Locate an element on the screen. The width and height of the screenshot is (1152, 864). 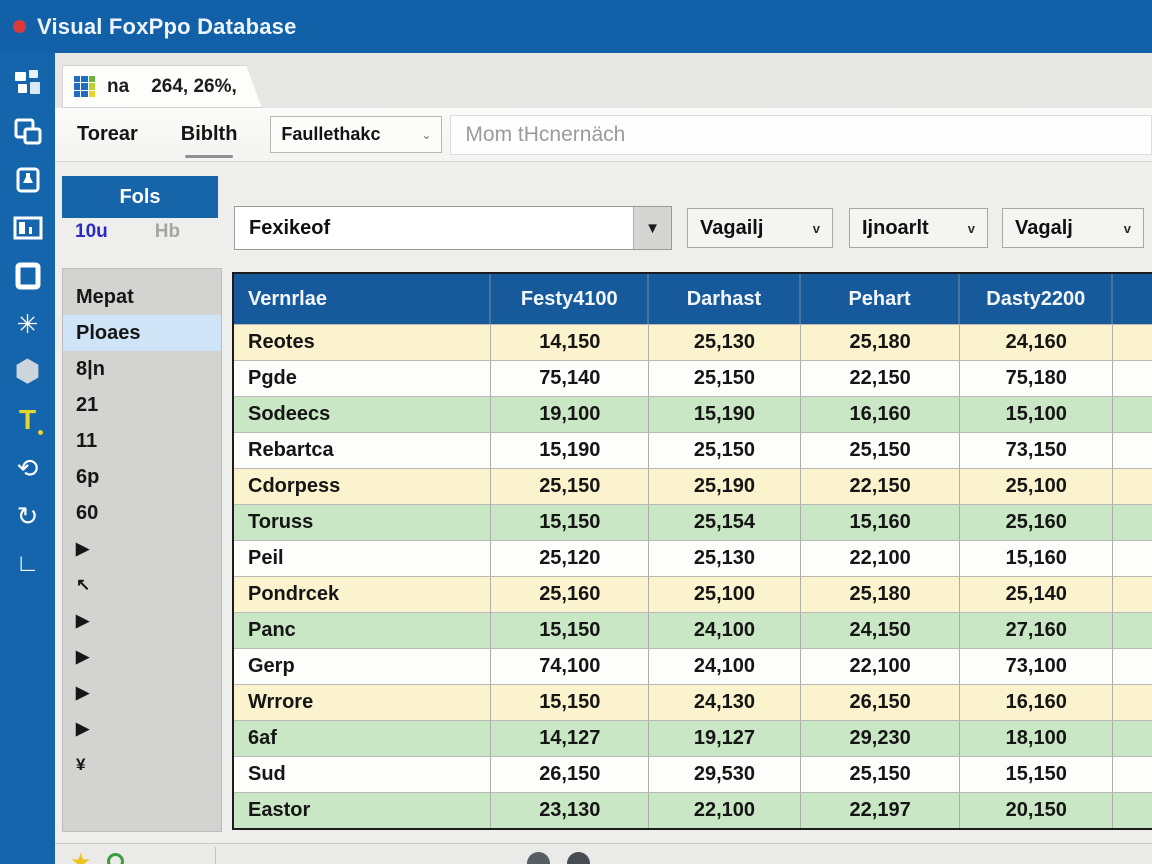
table-row: Peil 25,120 25,130 22,100 15,160 is located at coordinates (693, 558).